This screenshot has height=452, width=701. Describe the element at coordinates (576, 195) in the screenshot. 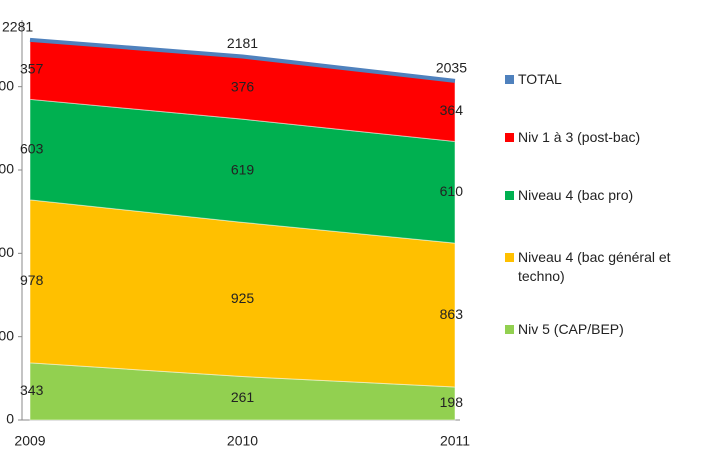

I see `legend-label: Niveau 4 (bac pro)` at that location.